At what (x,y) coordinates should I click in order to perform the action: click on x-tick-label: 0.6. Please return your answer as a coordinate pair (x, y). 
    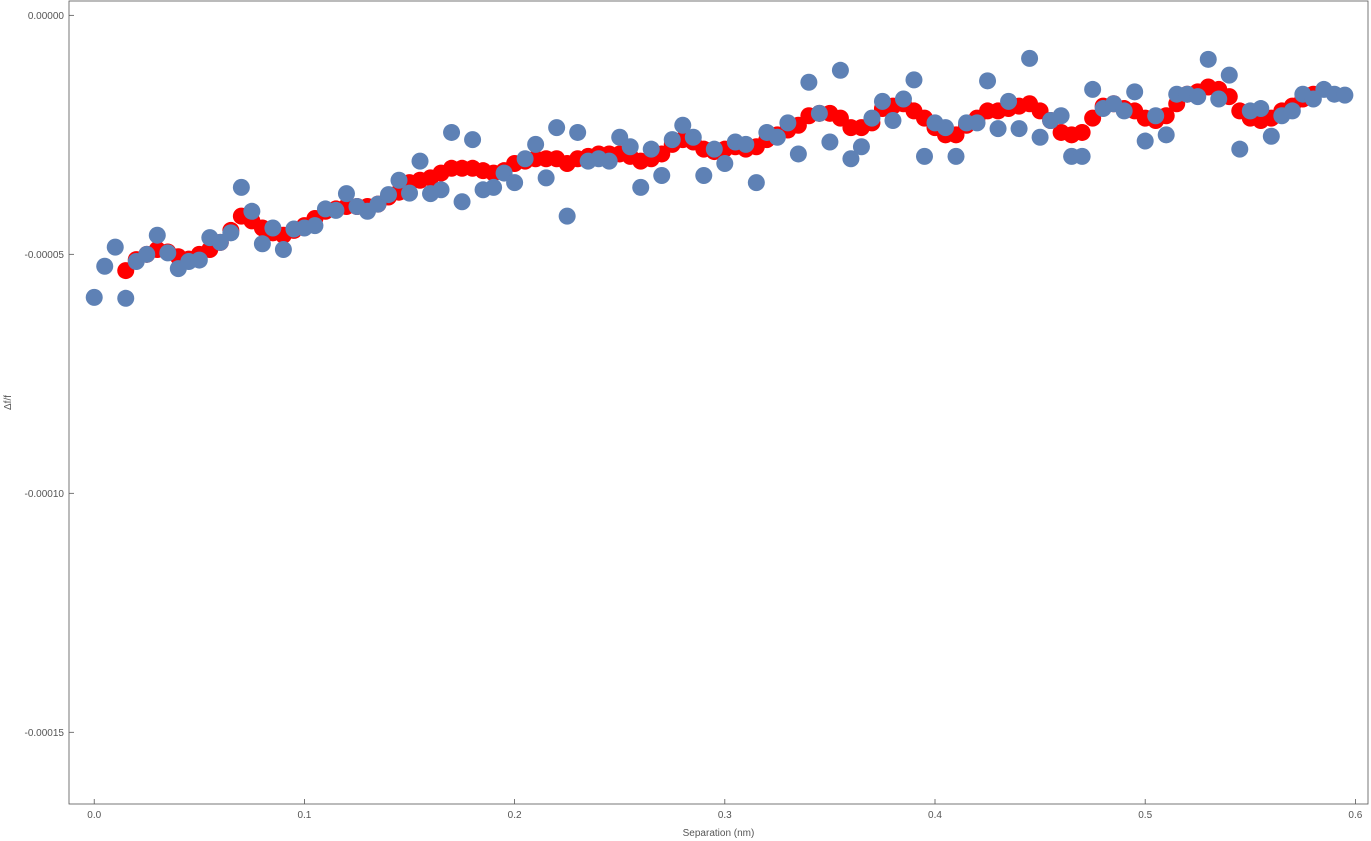
    Looking at the image, I should click on (1355, 815).